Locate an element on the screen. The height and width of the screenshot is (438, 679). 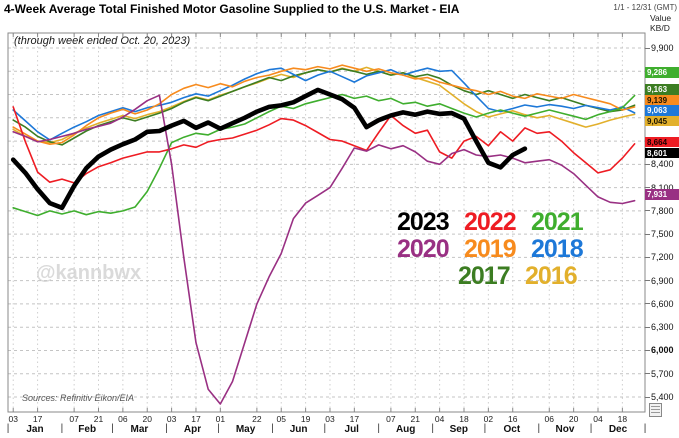
chart-corner-button is located at coordinates (655, 410).